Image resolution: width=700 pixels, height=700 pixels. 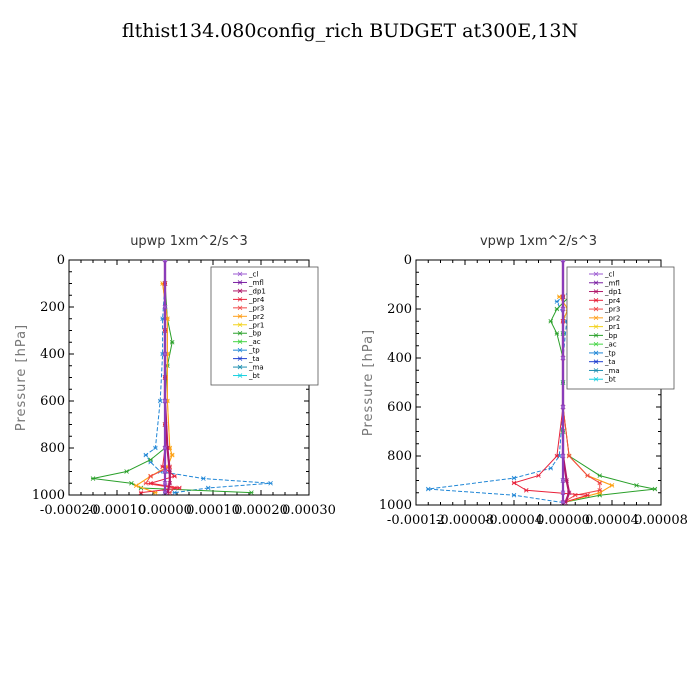 What do you see at coordinates (612, 283) in the screenshot?
I see `legend-label: _mfl` at bounding box center [612, 283].